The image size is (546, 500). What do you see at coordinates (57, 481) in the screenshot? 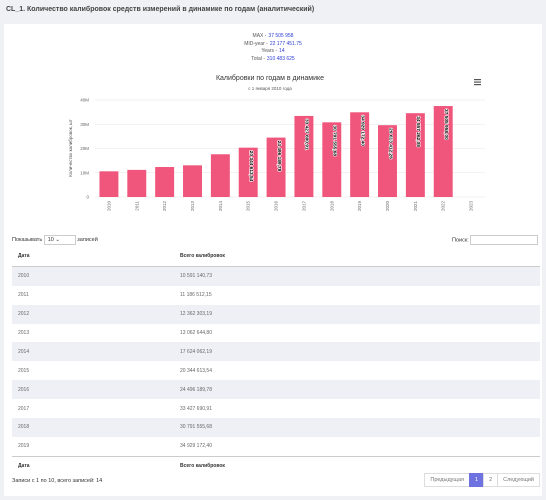
I see `table-info: Записи с 1 по 10, всего записей: 14` at bounding box center [57, 481].